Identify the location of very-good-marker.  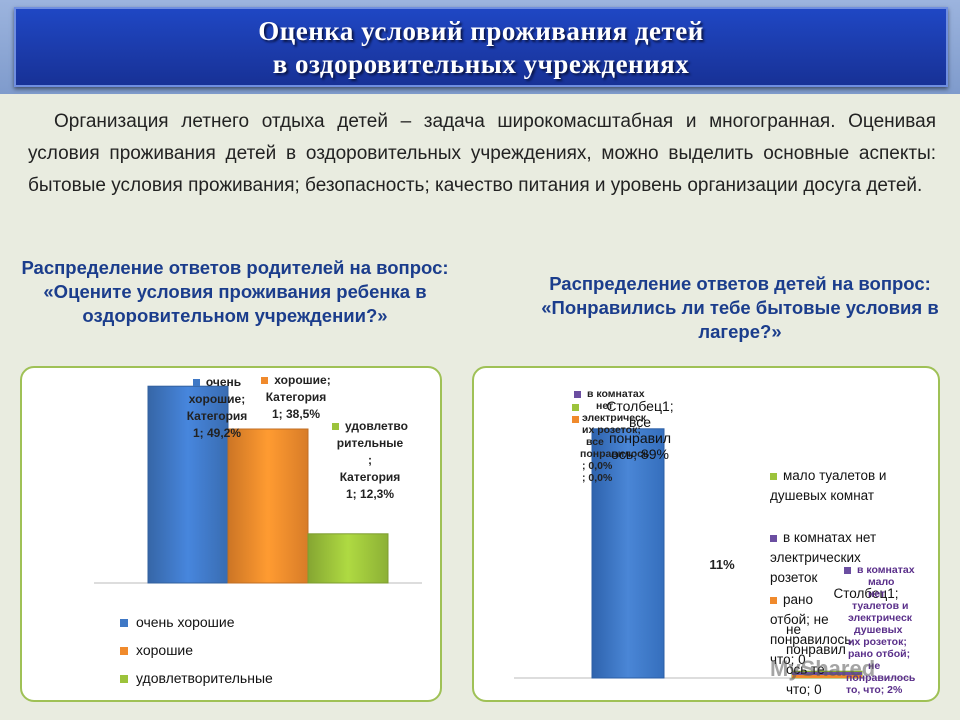
(196, 383).